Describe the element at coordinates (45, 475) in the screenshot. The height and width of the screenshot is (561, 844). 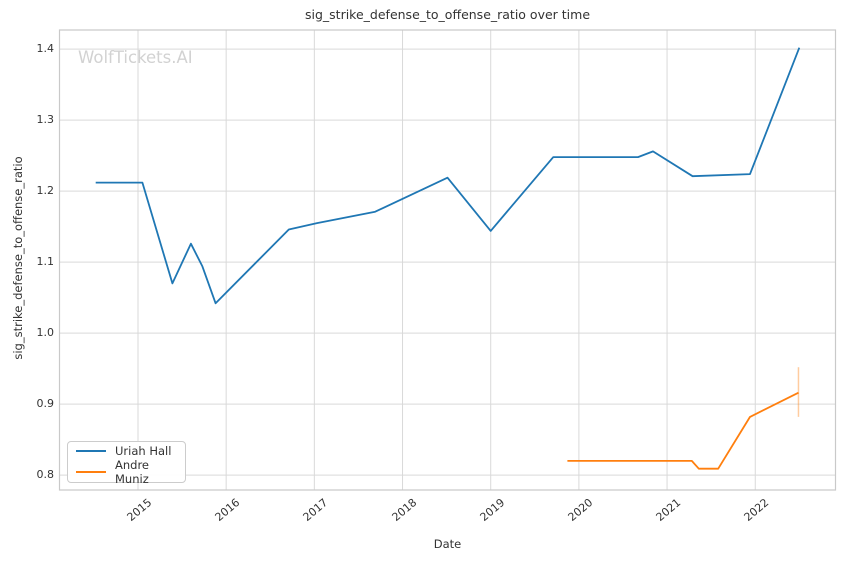
I see `y-tick-label: 0.8` at that location.